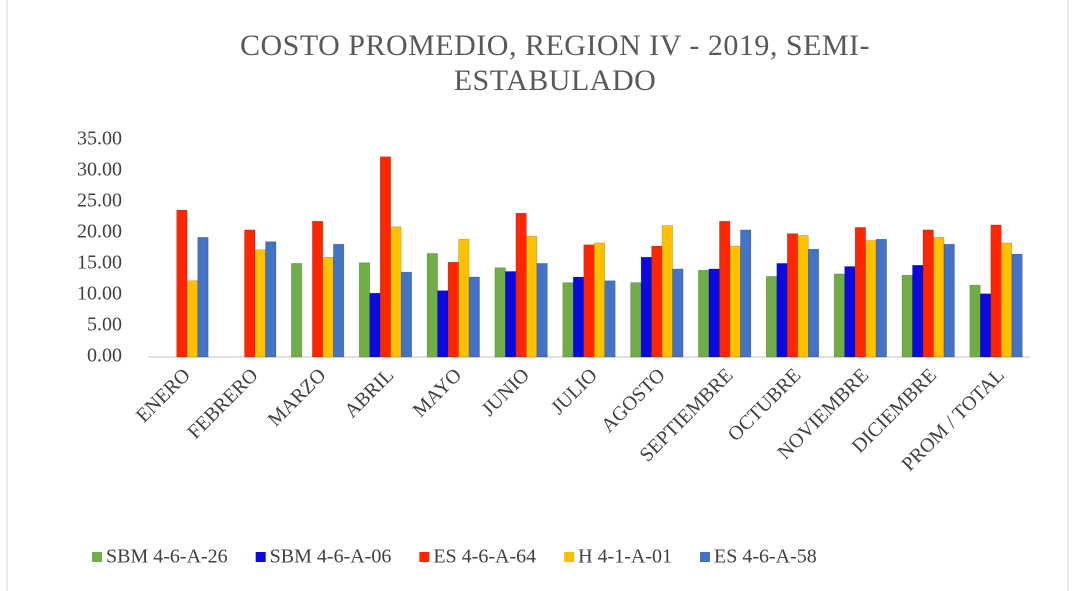 The image size is (1075, 591). I want to click on y-tick-label: 15.00, so click(99, 263).